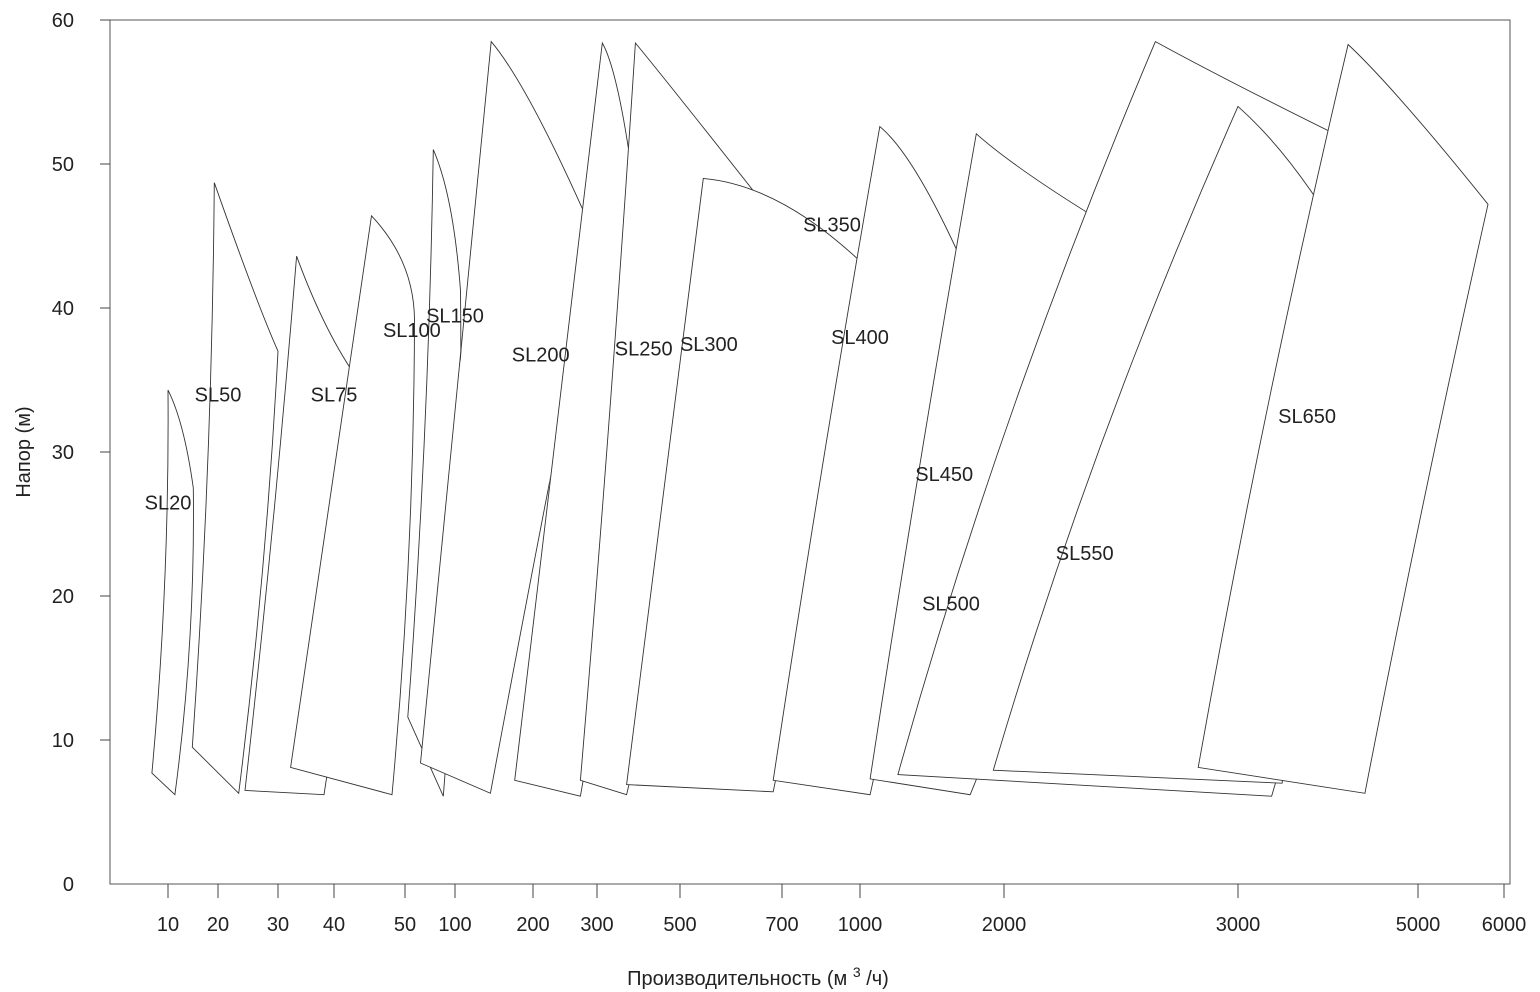  I want to click on x-tick-label-500: 500, so click(679, 925).